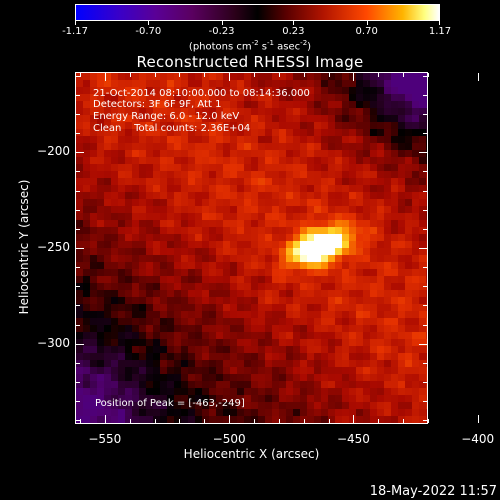 The height and width of the screenshot is (500, 500). What do you see at coordinates (24, 247) in the screenshot?
I see `y-axis-label: Heliocentric Y (arcsec)` at bounding box center [24, 247].